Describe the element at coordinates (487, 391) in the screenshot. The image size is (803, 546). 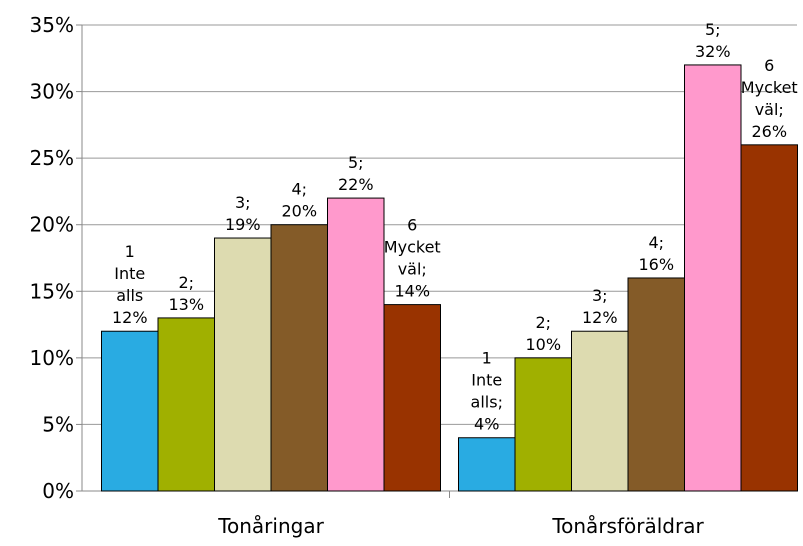
I see `value-label: 1 Inte alls; 4%` at that location.